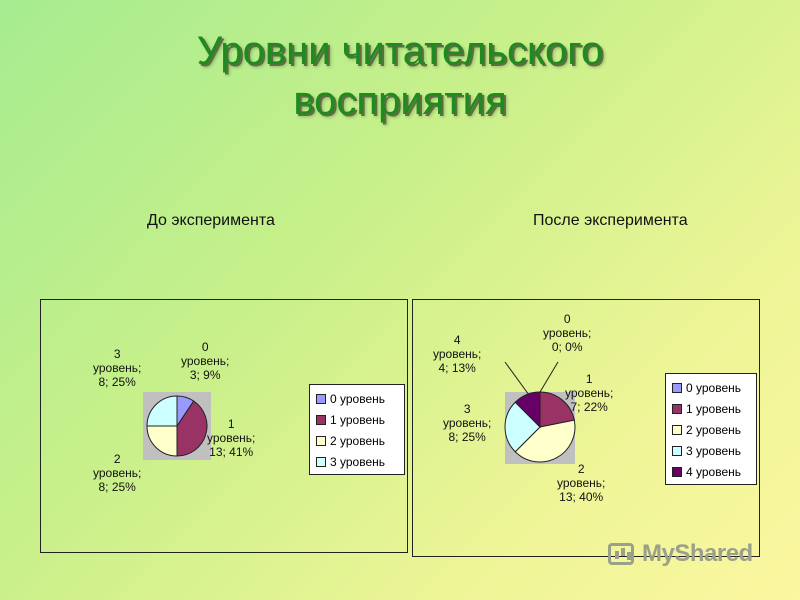 Image resolution: width=800 pixels, height=600 pixels. I want to click on data-label-before-2: 2 уровень; 8; 25%, so click(117, 473).